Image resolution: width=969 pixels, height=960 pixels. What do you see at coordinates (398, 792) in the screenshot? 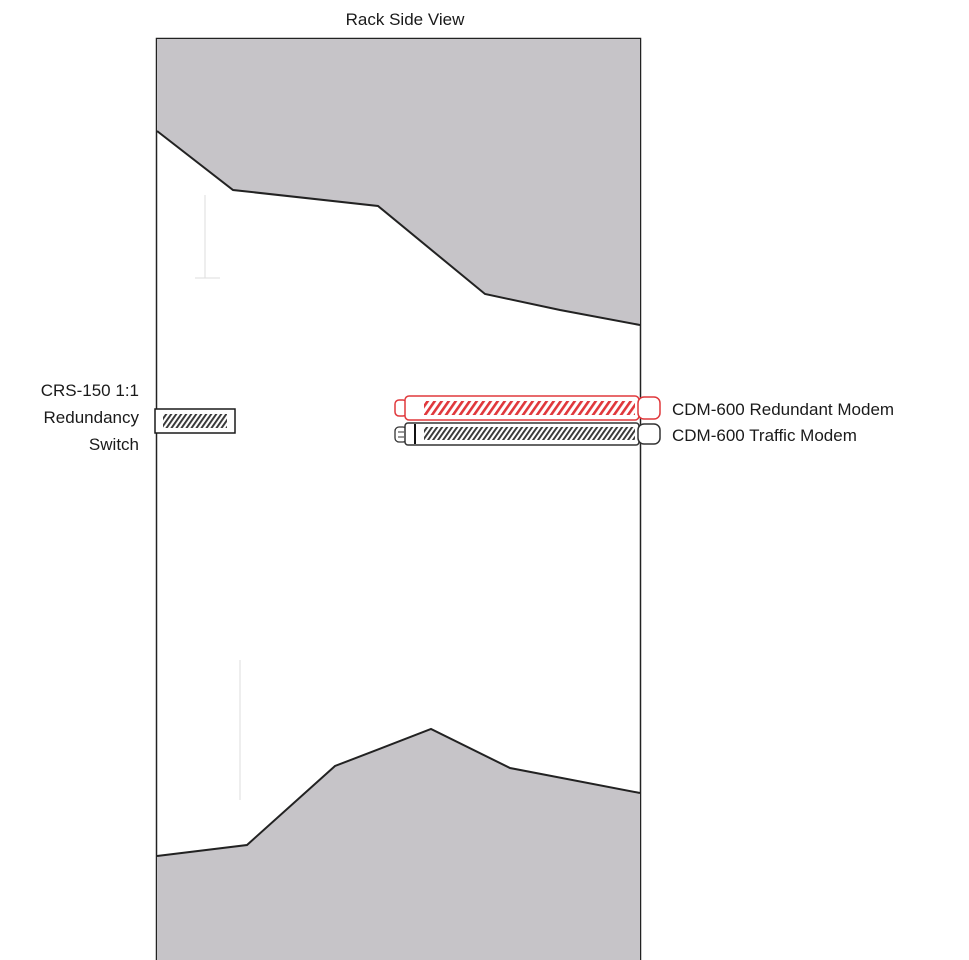
I see `rack-bottom-break-edge` at bounding box center [398, 792].